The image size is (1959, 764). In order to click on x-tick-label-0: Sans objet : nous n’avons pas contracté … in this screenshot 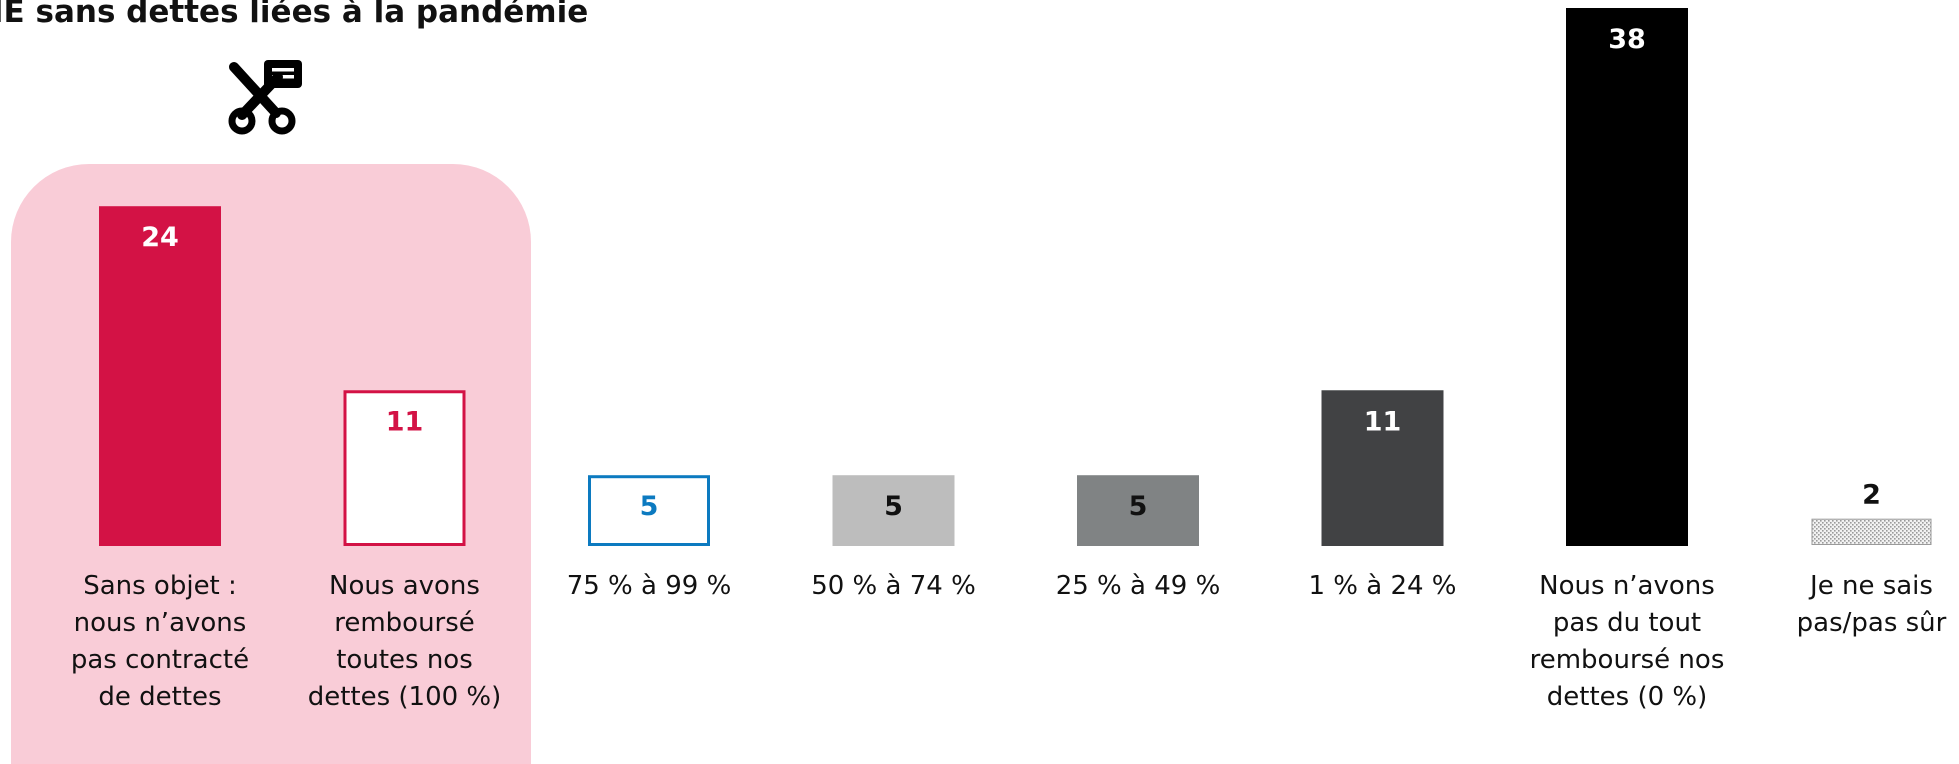, I will do `click(160, 642)`.